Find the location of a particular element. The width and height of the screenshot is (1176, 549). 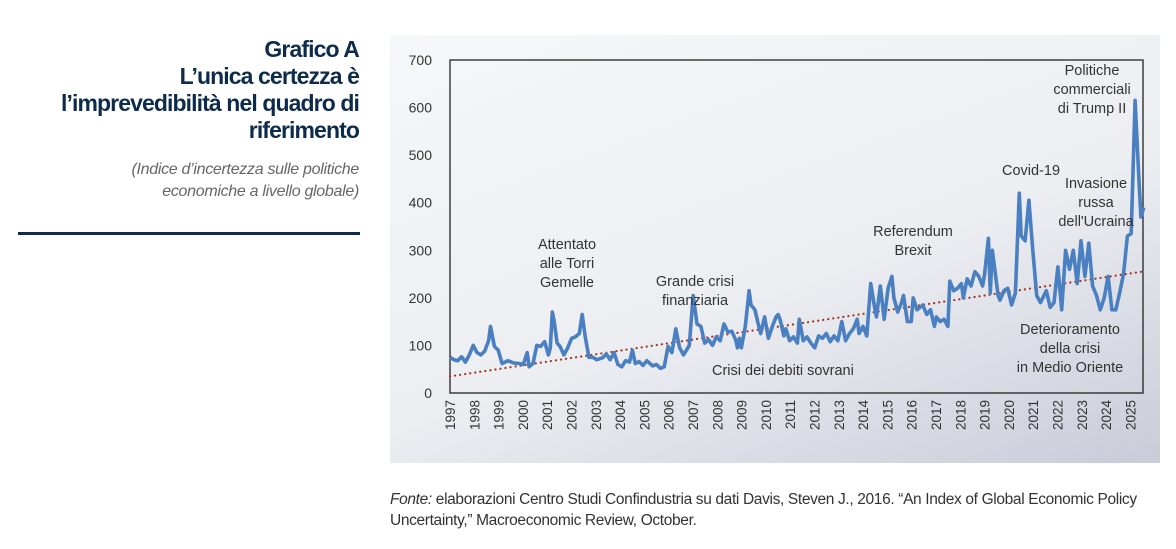

y-tick-label: 100 is located at coordinates (421, 345).